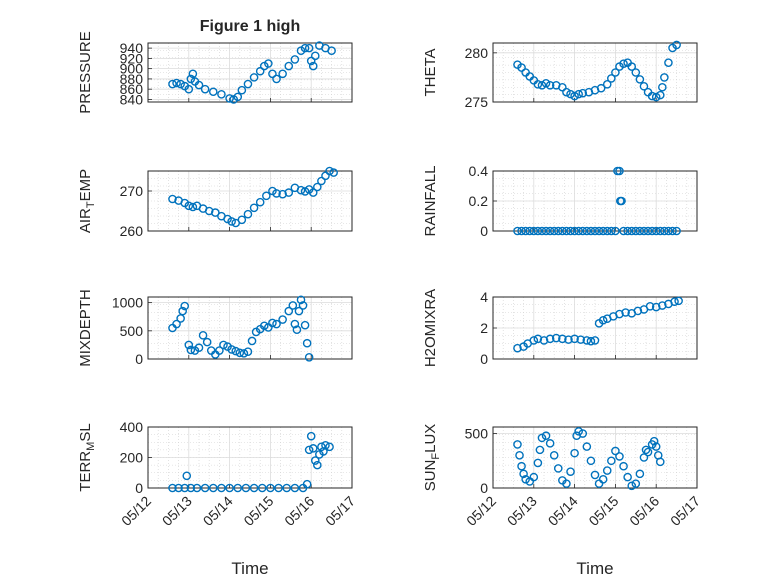  Describe the element at coordinates (477, 53) in the screenshot. I see `y-tick-label: 280` at that location.